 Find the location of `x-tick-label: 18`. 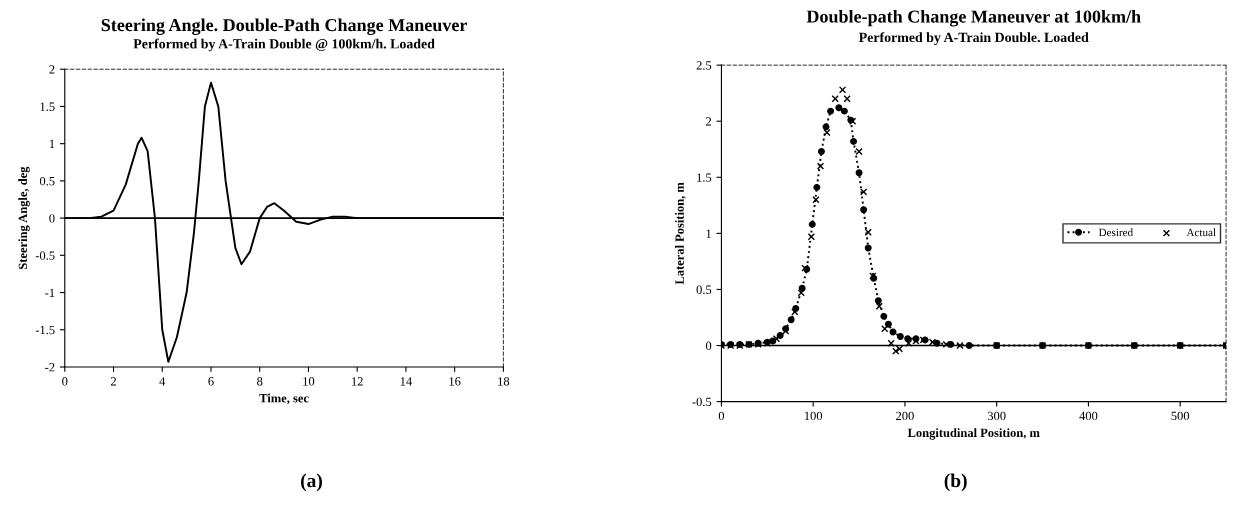

x-tick-label: 18 is located at coordinates (504, 381).